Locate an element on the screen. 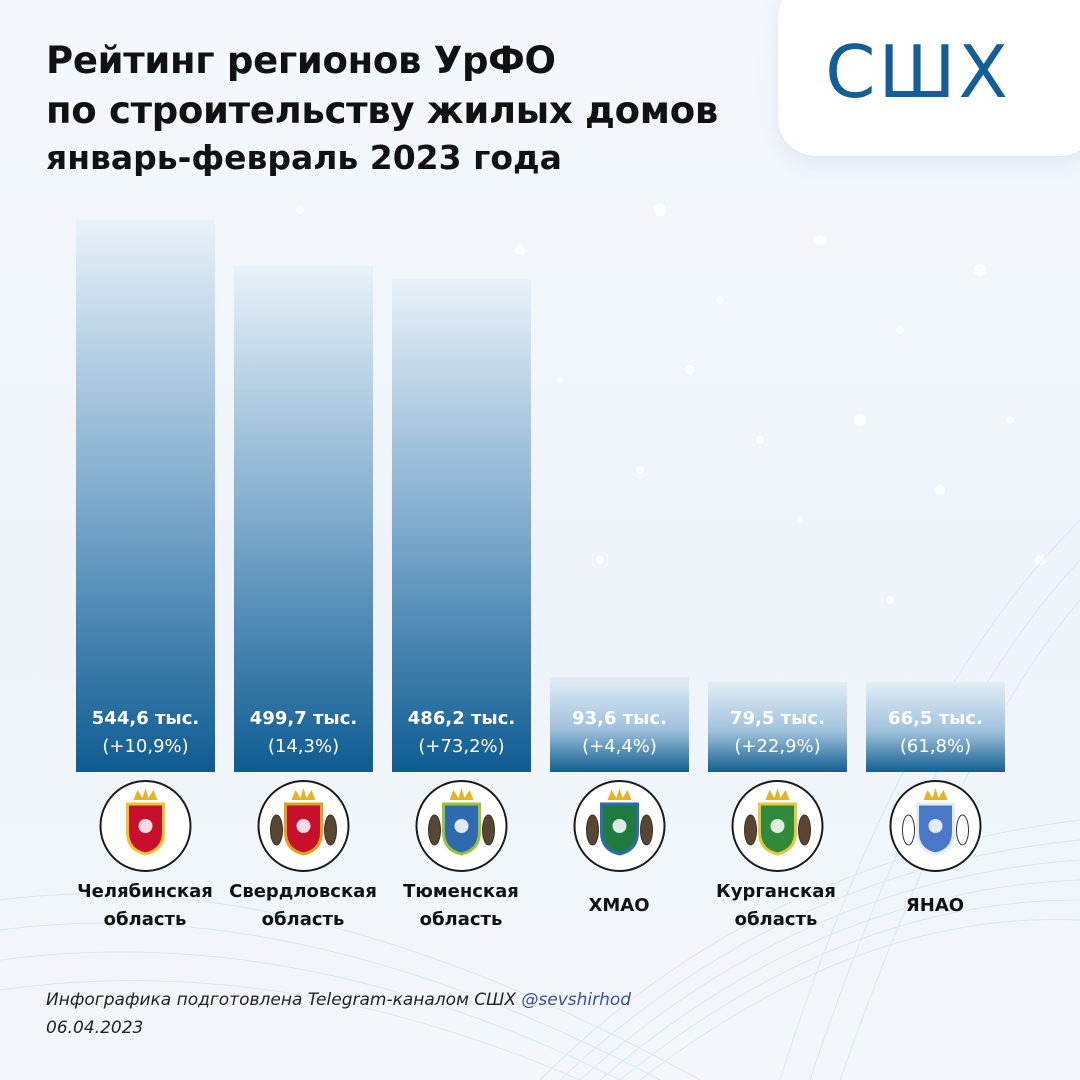  bar-value-label: 79,5 тыс. is located at coordinates (777, 718).